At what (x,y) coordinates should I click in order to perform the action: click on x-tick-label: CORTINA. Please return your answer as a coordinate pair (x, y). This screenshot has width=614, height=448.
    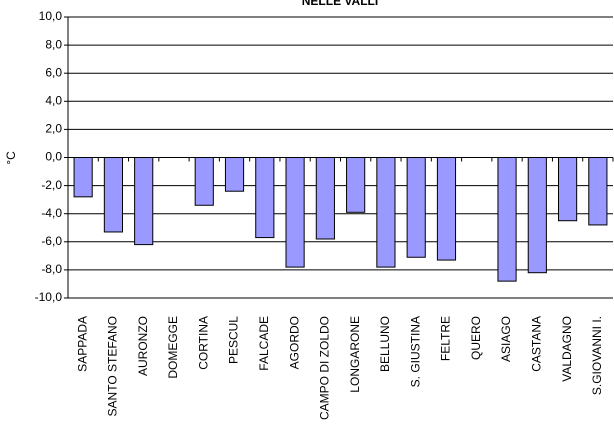
    Looking at the image, I should click on (203, 343).